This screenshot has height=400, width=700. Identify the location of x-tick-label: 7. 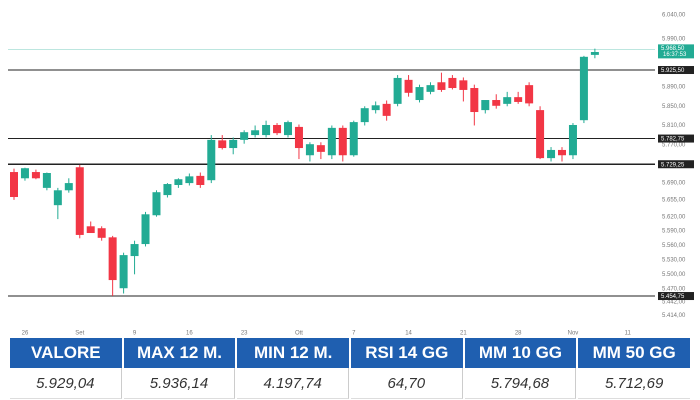
(354, 334).